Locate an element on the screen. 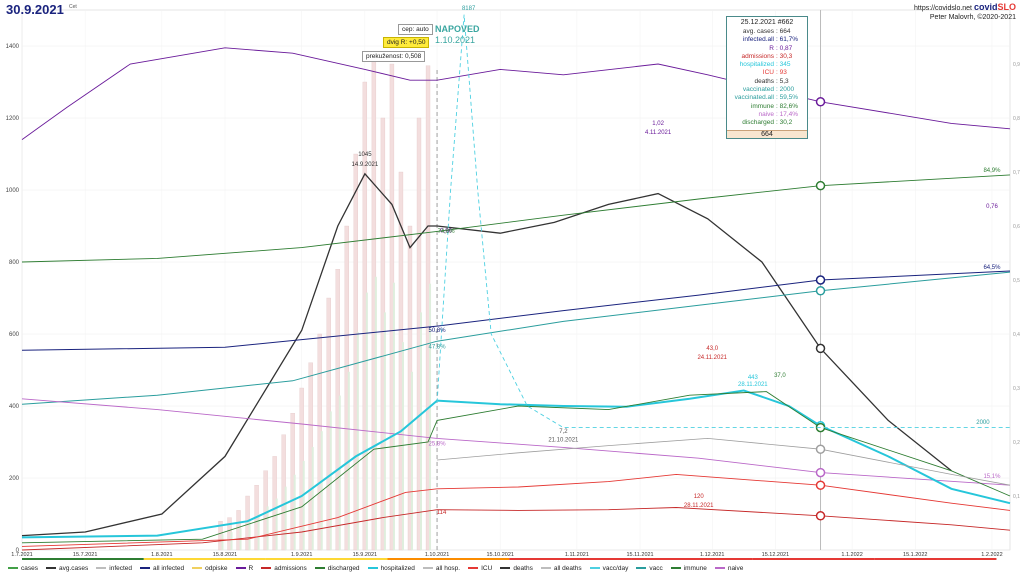 The image size is (1024, 576). tooltip-value: : 59,5% is located at coordinates (787, 98).